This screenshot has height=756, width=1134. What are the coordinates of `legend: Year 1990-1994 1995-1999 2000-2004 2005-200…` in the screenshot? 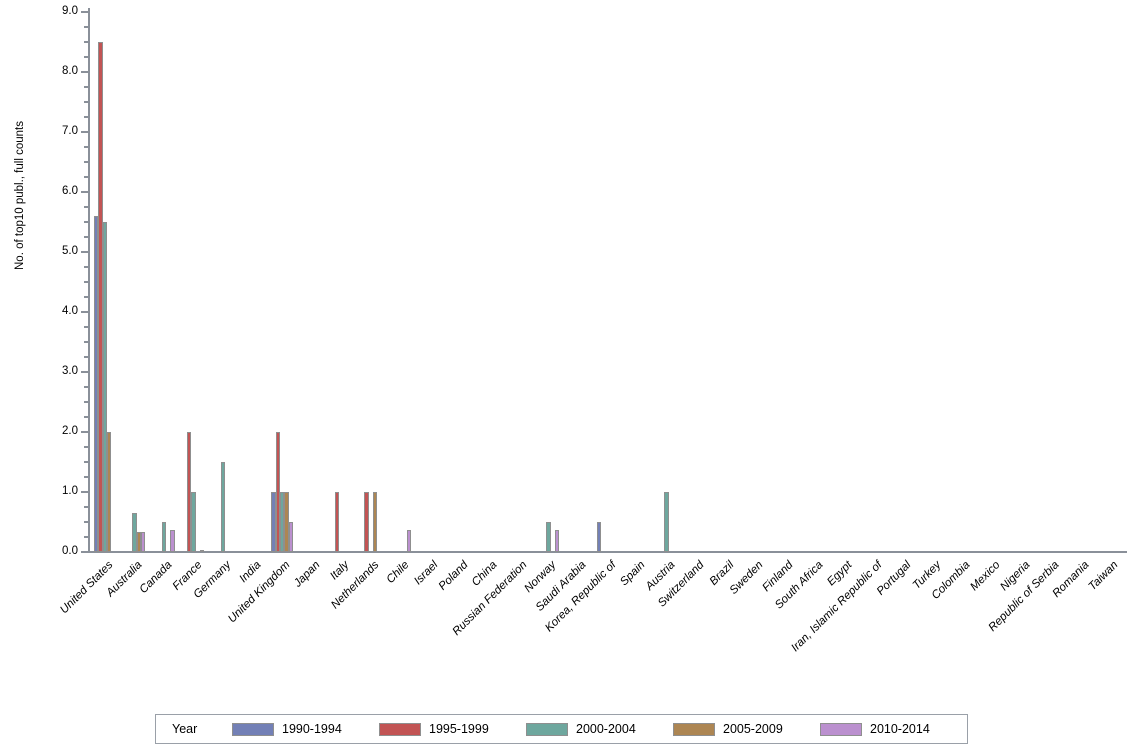 It's located at (561, 729).